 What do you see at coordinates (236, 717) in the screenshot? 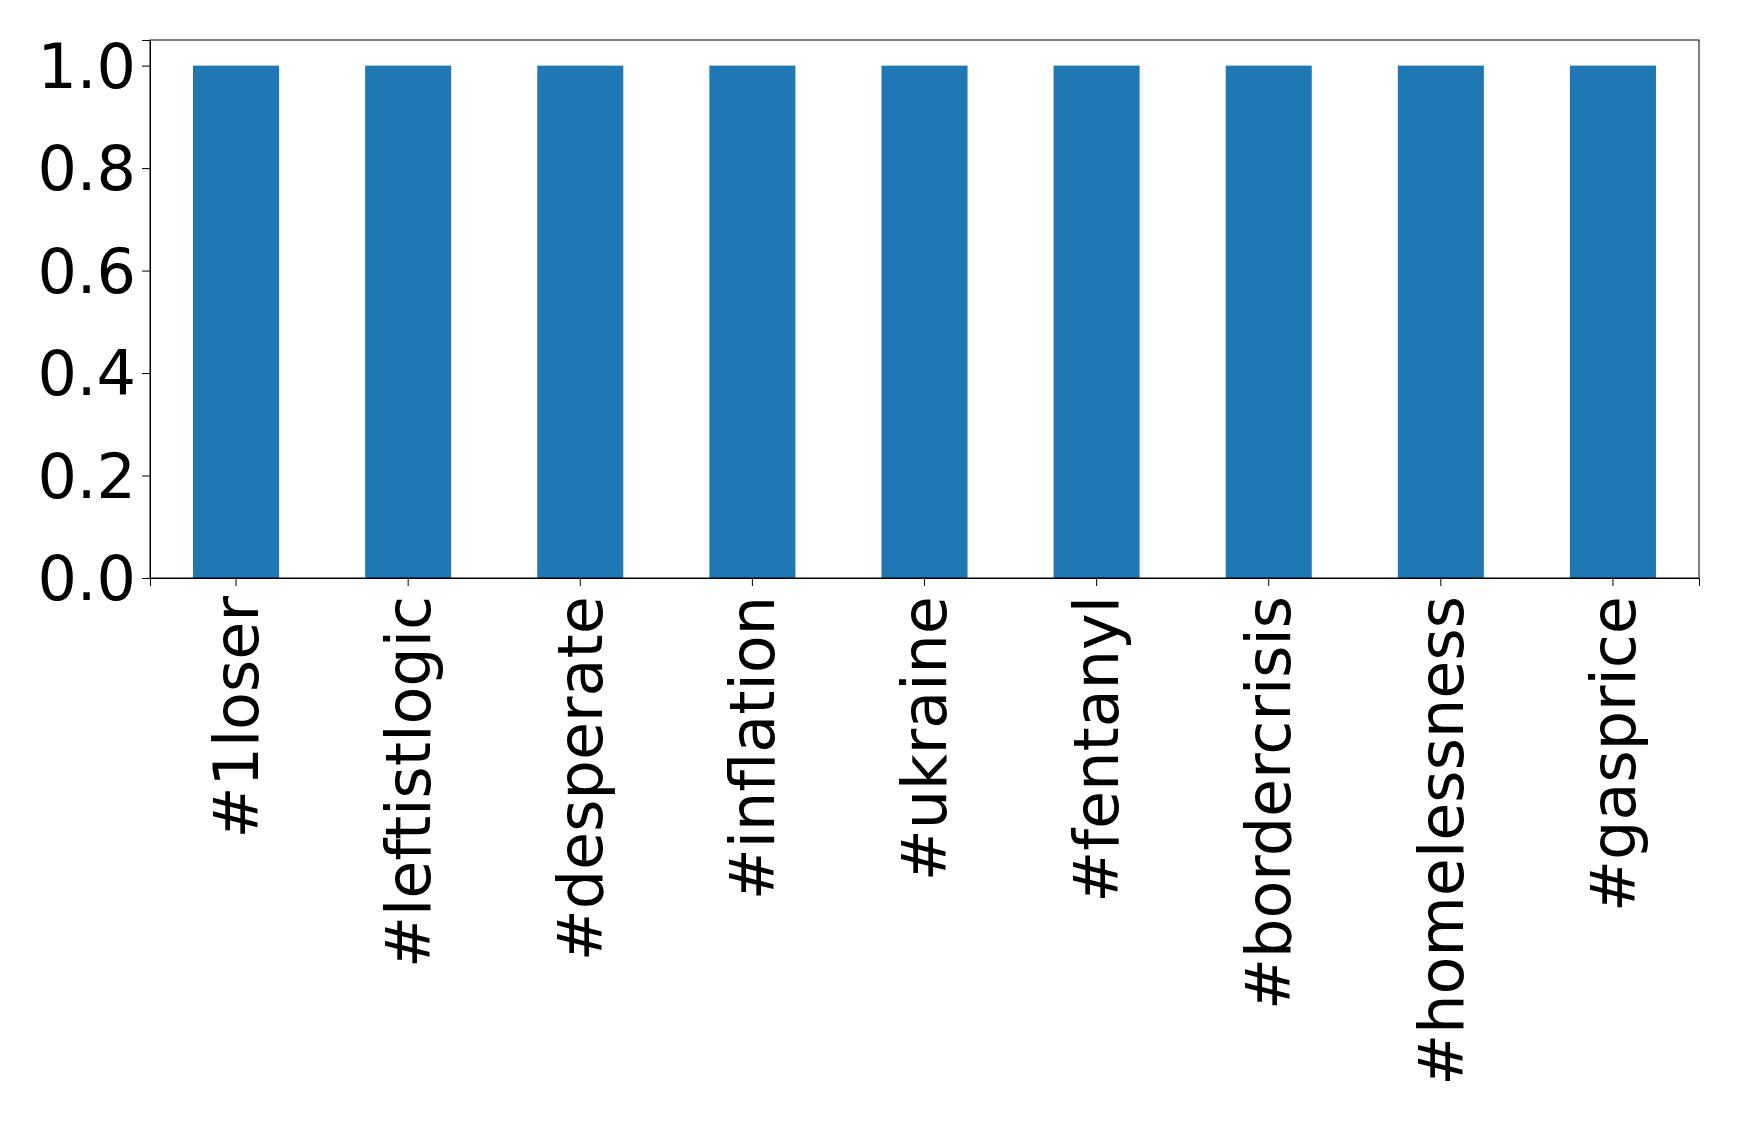
I see `x-tick-label: #1loser` at bounding box center [236, 717].